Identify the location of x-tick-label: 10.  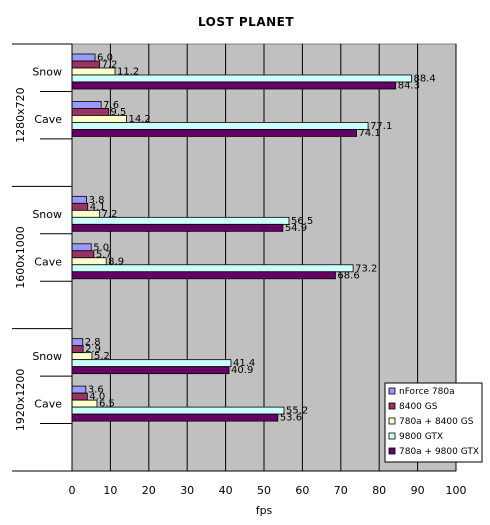
(110, 490).